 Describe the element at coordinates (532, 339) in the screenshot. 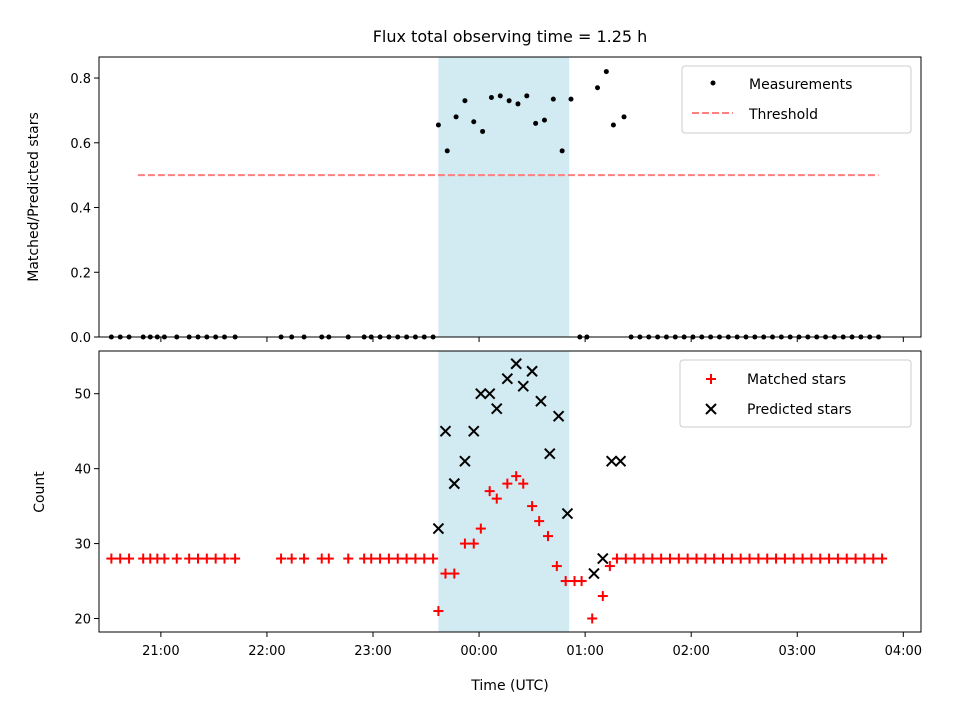

I see `top-panel-x-ticks` at that location.